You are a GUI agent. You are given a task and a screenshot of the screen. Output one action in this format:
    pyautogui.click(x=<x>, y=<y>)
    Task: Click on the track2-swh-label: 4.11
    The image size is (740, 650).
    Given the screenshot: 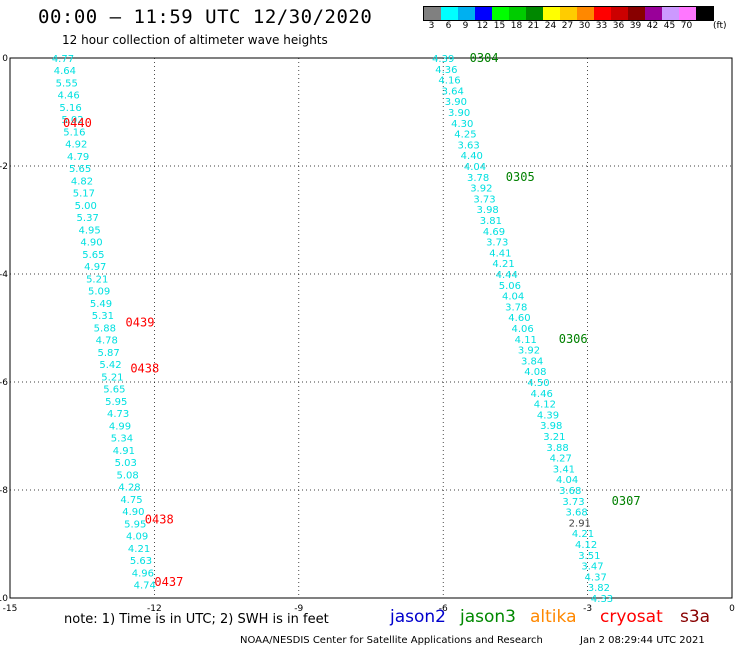 What is the action you would take?
    pyautogui.click(x=526, y=340)
    